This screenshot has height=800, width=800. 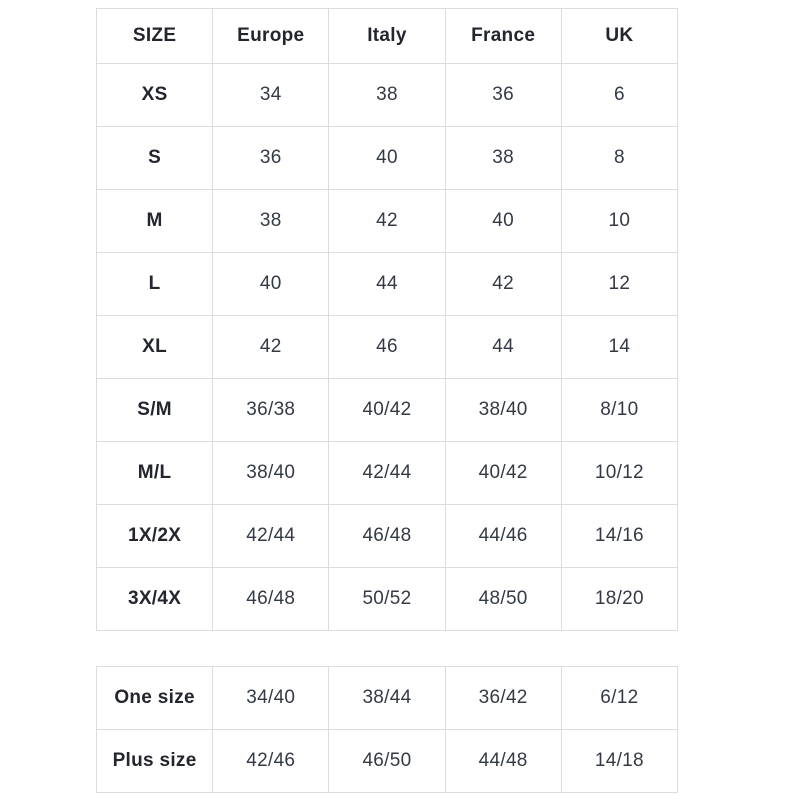 I want to click on table-row: S 36 40 38 8, so click(x=387, y=158).